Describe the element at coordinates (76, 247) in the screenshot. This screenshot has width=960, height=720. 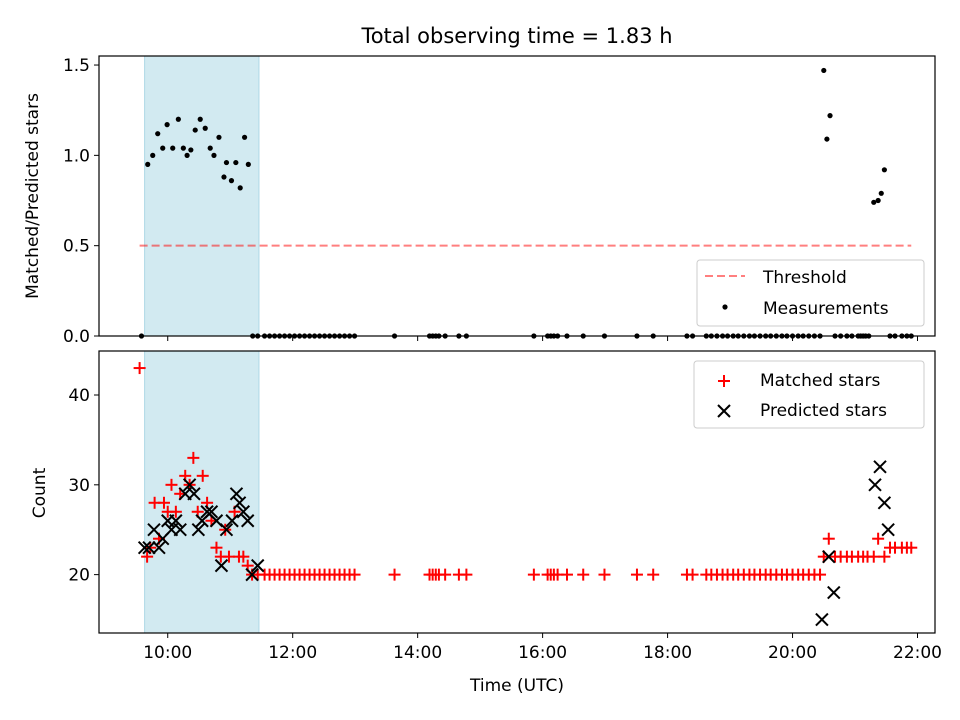
I see `y-tick-label: 0.5` at that location.